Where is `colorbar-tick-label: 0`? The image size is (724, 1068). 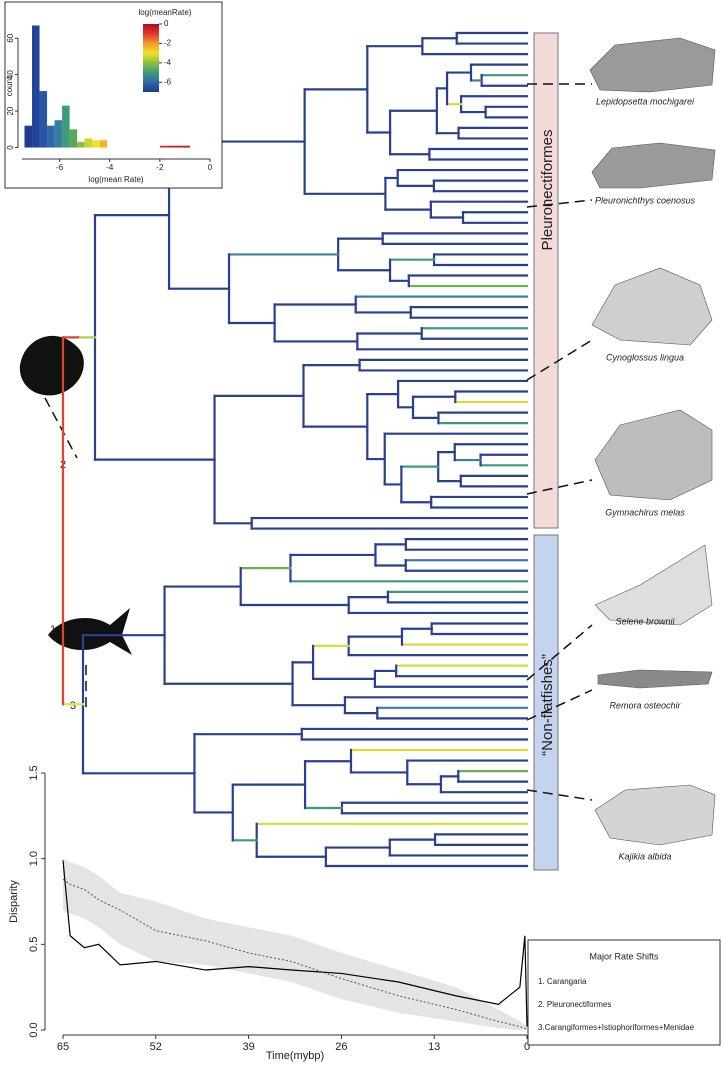
colorbar-tick-label: 0 is located at coordinates (166, 23).